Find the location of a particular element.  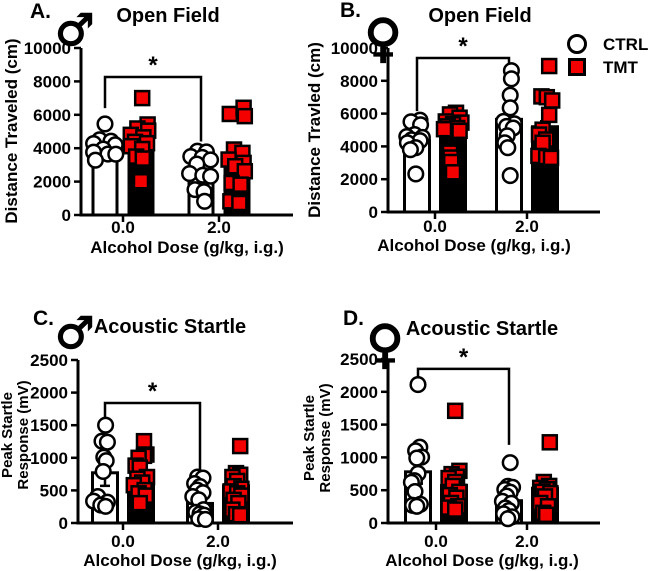

y-tick-label: 4000 is located at coordinates (359, 146).